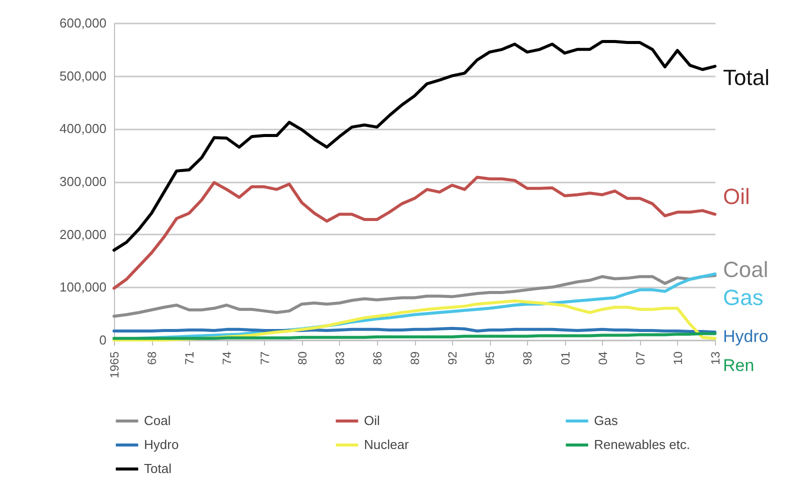 The width and height of the screenshot is (801, 480). I want to click on x-tick-label: 10, so click(677, 358).